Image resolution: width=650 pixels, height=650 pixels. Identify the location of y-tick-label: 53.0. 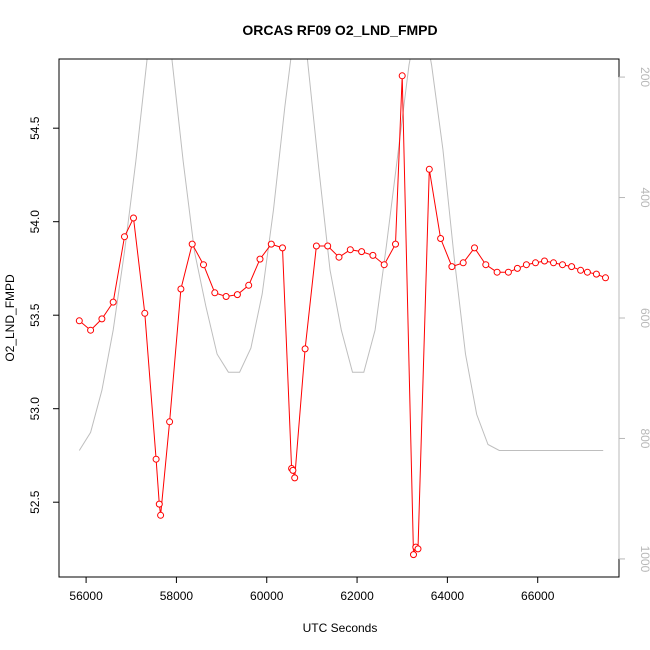
(35, 409).